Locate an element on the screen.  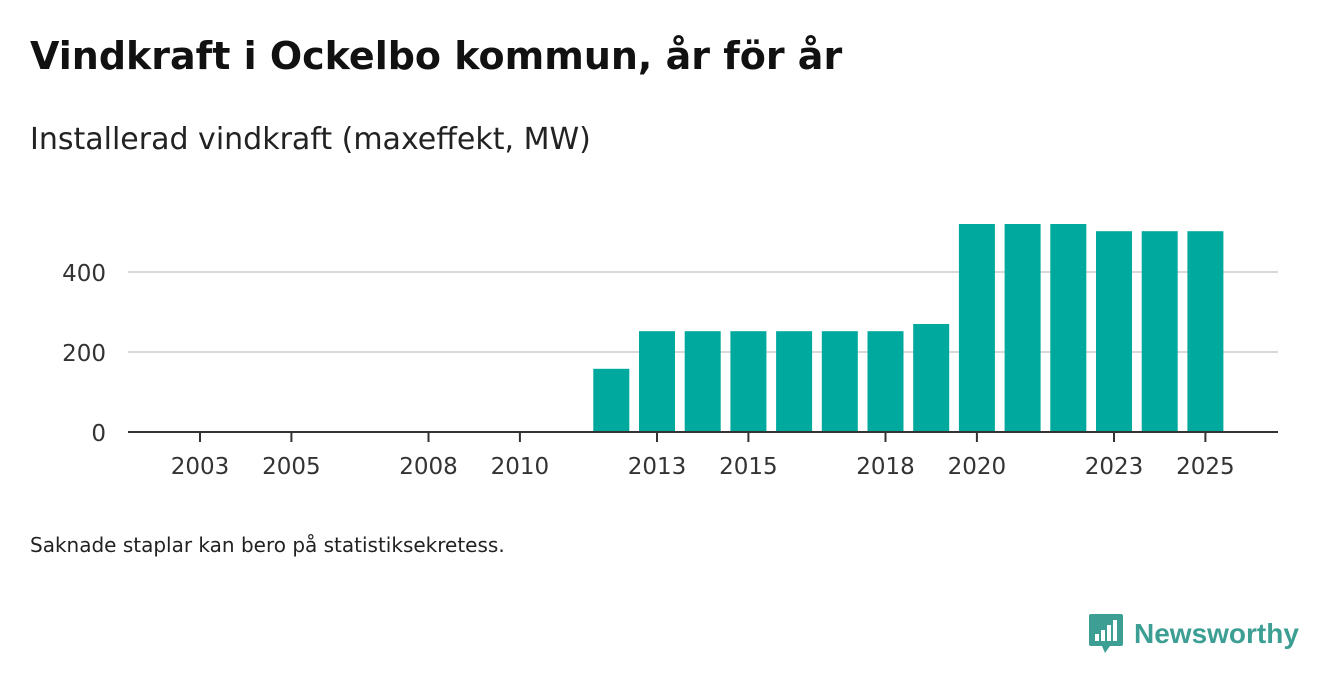
bar-2012 is located at coordinates (611, 400).